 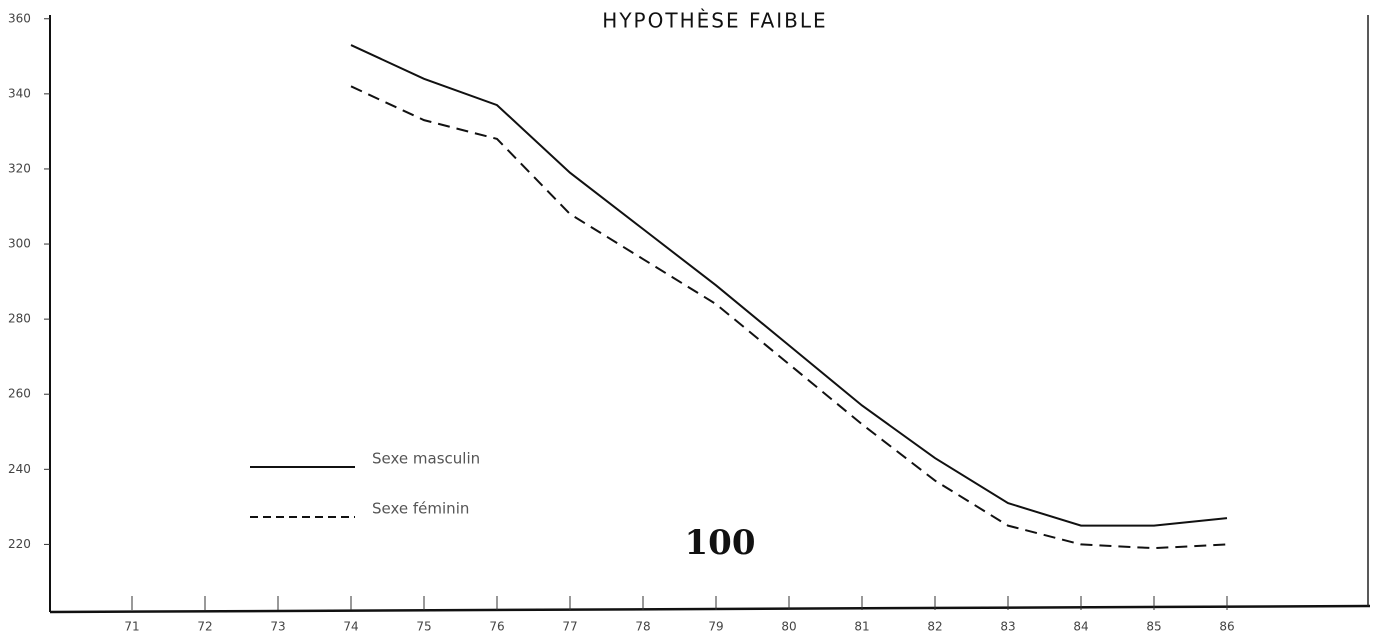 What do you see at coordinates (19, 544) in the screenshot?
I see `y-tick-label: 220` at bounding box center [19, 544].